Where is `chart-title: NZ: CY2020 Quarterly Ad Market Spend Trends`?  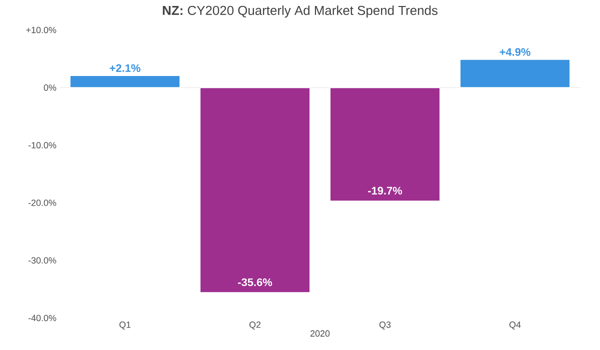
chart-title: NZ: CY2020 Quarterly Ad Market Spend Trends is located at coordinates (300, 12).